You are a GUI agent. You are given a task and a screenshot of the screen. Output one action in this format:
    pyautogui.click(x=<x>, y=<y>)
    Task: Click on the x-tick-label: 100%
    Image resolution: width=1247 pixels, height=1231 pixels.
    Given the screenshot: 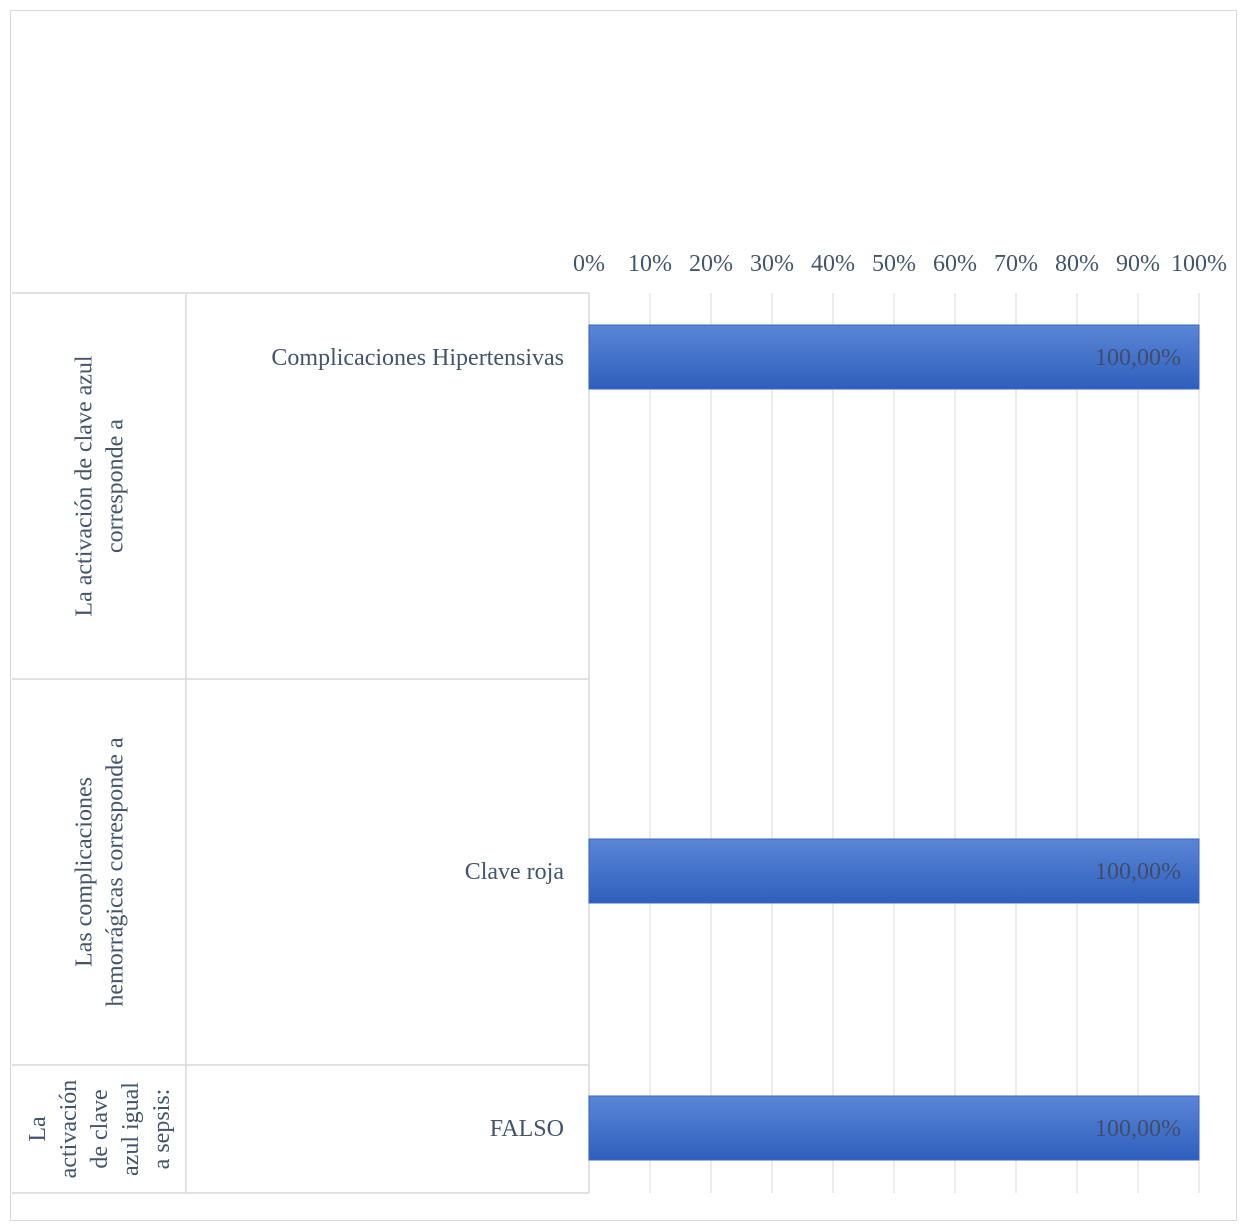 What is the action you would take?
    pyautogui.click(x=1199, y=264)
    